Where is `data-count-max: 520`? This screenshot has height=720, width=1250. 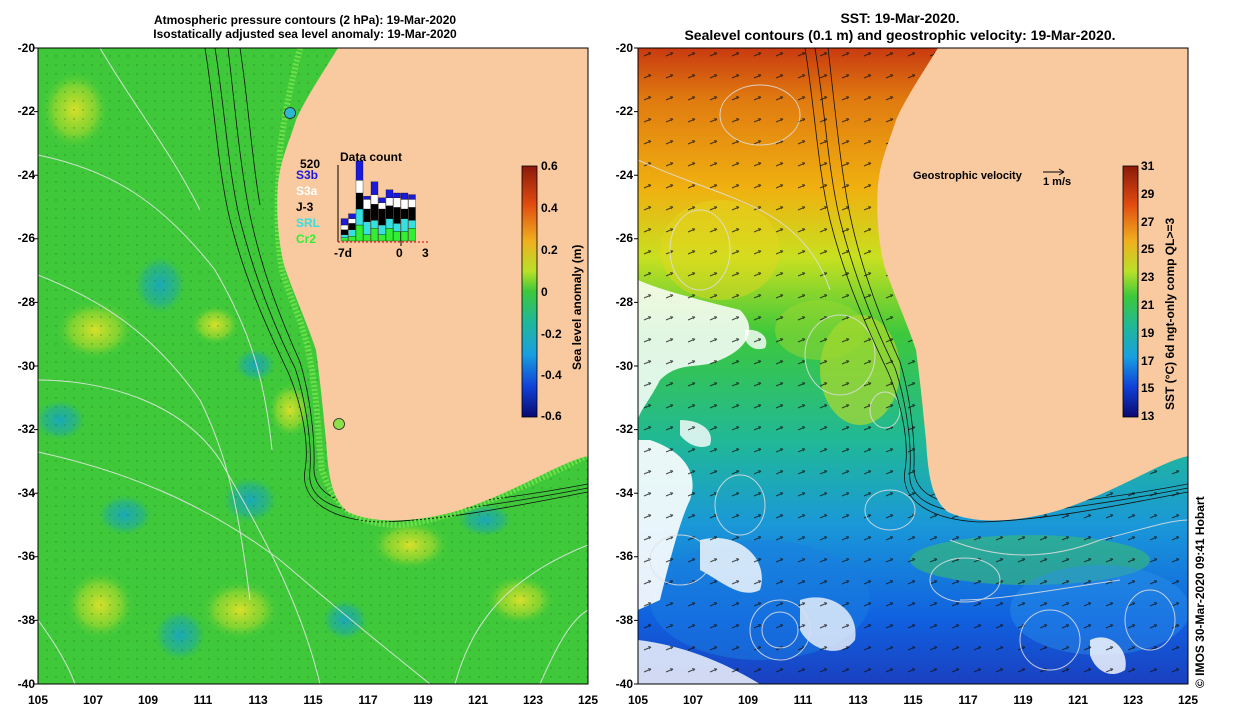 data-count-max: 520 is located at coordinates (310, 164).